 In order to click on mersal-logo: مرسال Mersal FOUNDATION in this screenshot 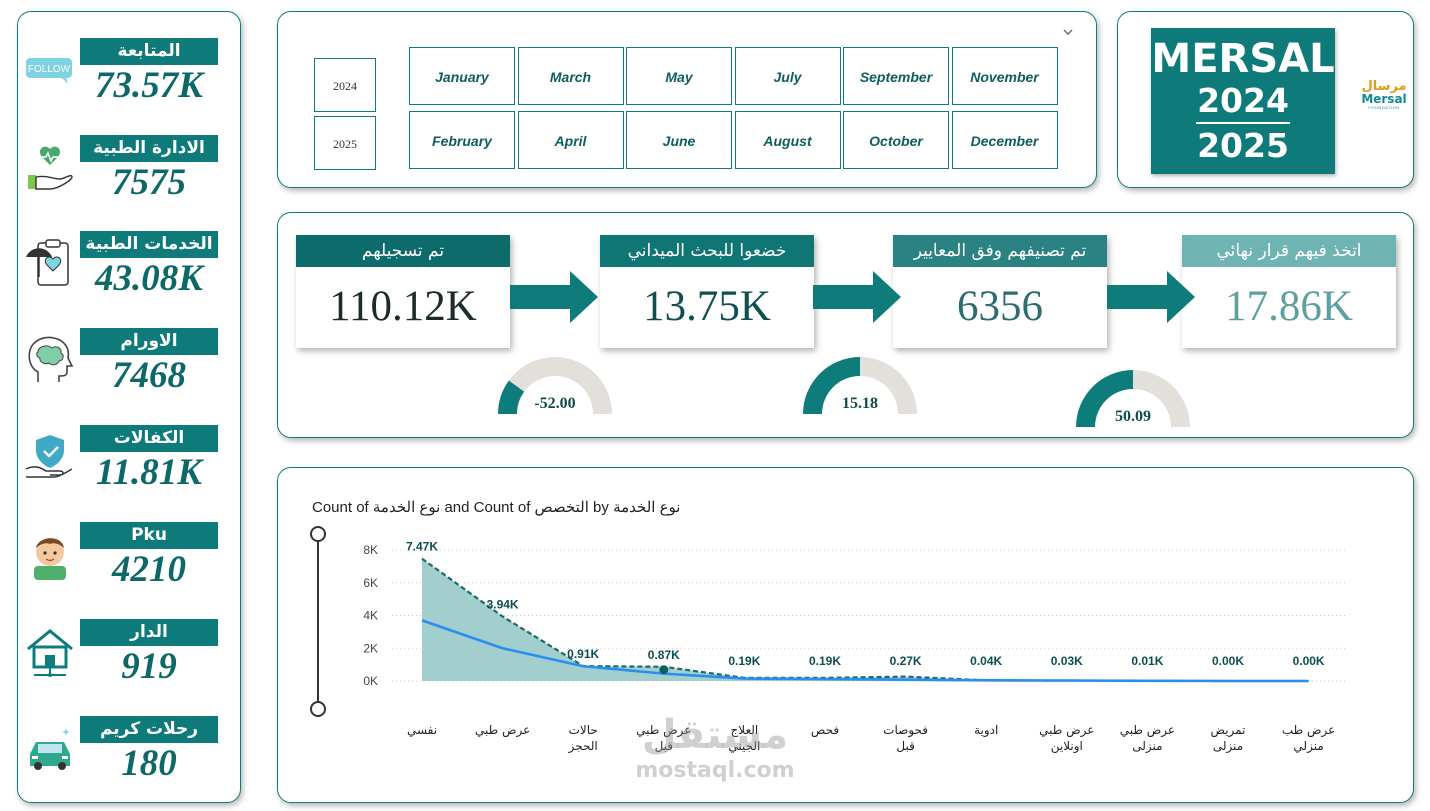, I will do `click(1384, 97)`.